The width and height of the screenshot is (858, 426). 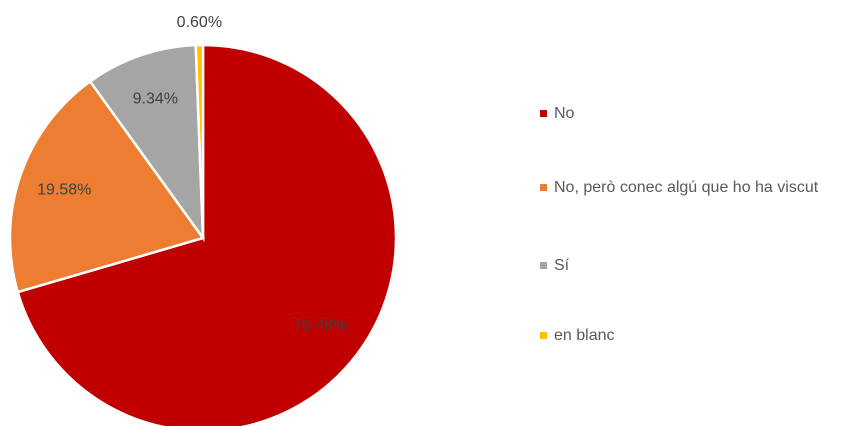 What do you see at coordinates (199, 22) in the screenshot?
I see `data-label: 0.60%` at bounding box center [199, 22].